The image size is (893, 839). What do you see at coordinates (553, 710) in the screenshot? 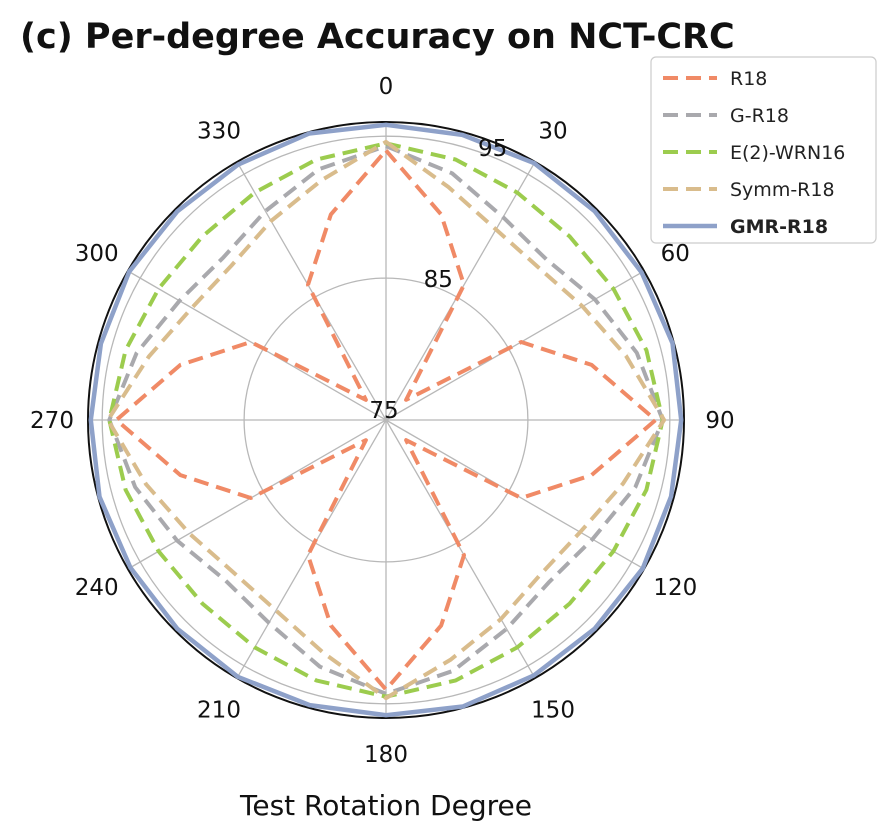
I see `theta-tick-150: 150` at bounding box center [553, 710].